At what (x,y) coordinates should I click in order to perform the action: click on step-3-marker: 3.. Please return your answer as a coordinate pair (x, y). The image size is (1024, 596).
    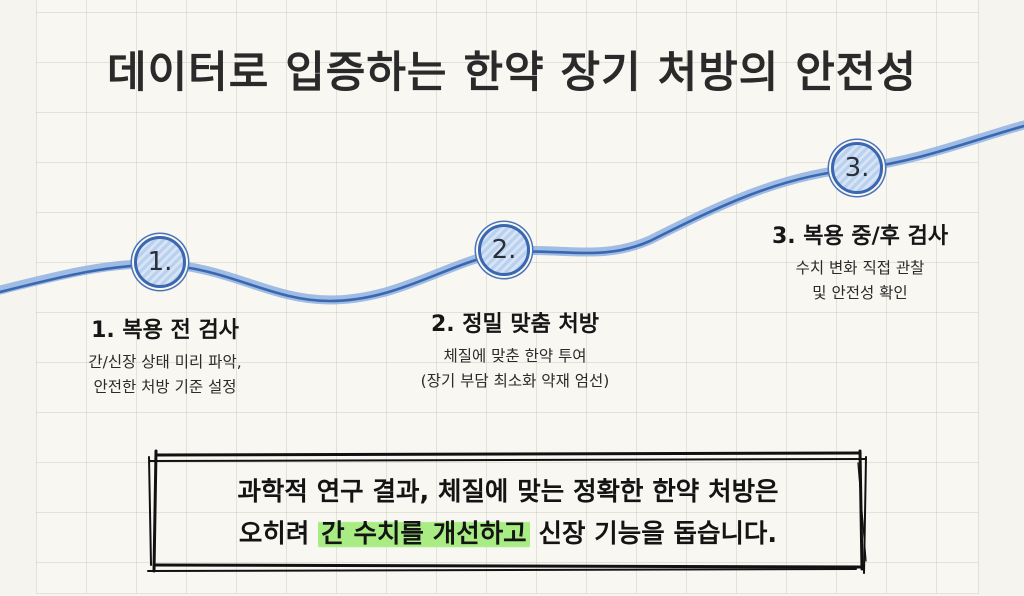
    Looking at the image, I should click on (857, 168).